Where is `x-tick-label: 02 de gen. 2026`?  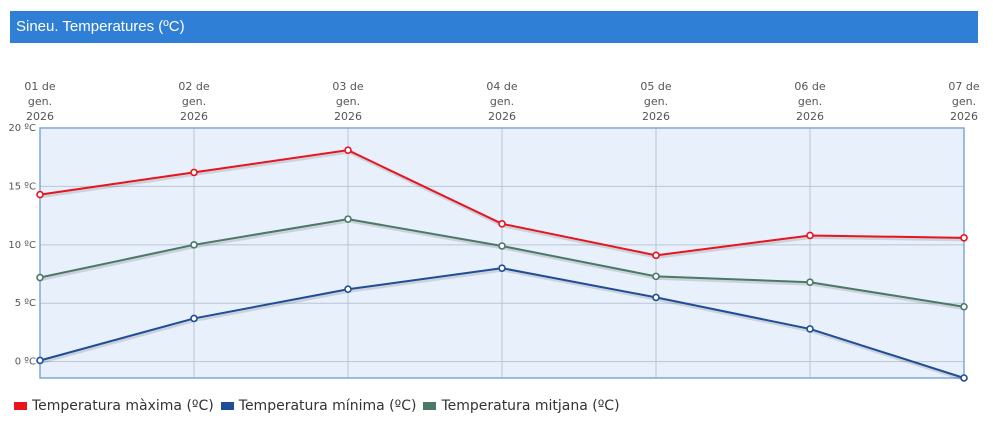
x-tick-label: 02 de gen. 2026 is located at coordinates (193, 101).